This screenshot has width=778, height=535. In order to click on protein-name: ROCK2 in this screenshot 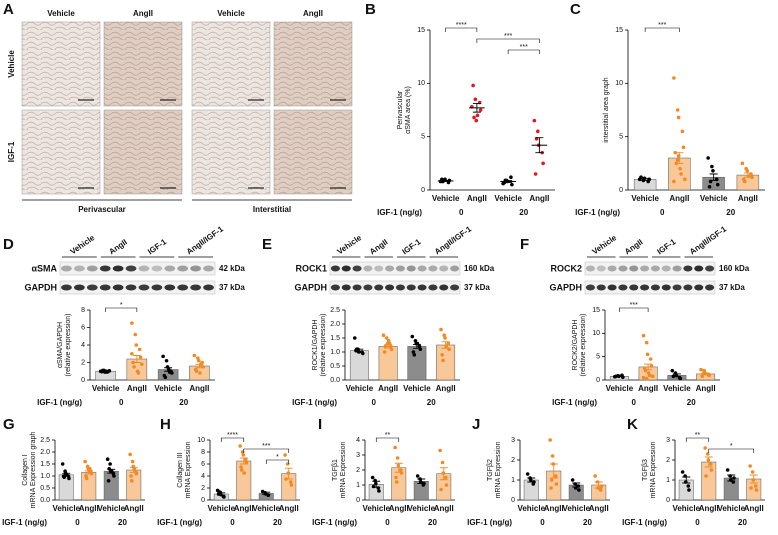, I will do `click(566, 268)`.